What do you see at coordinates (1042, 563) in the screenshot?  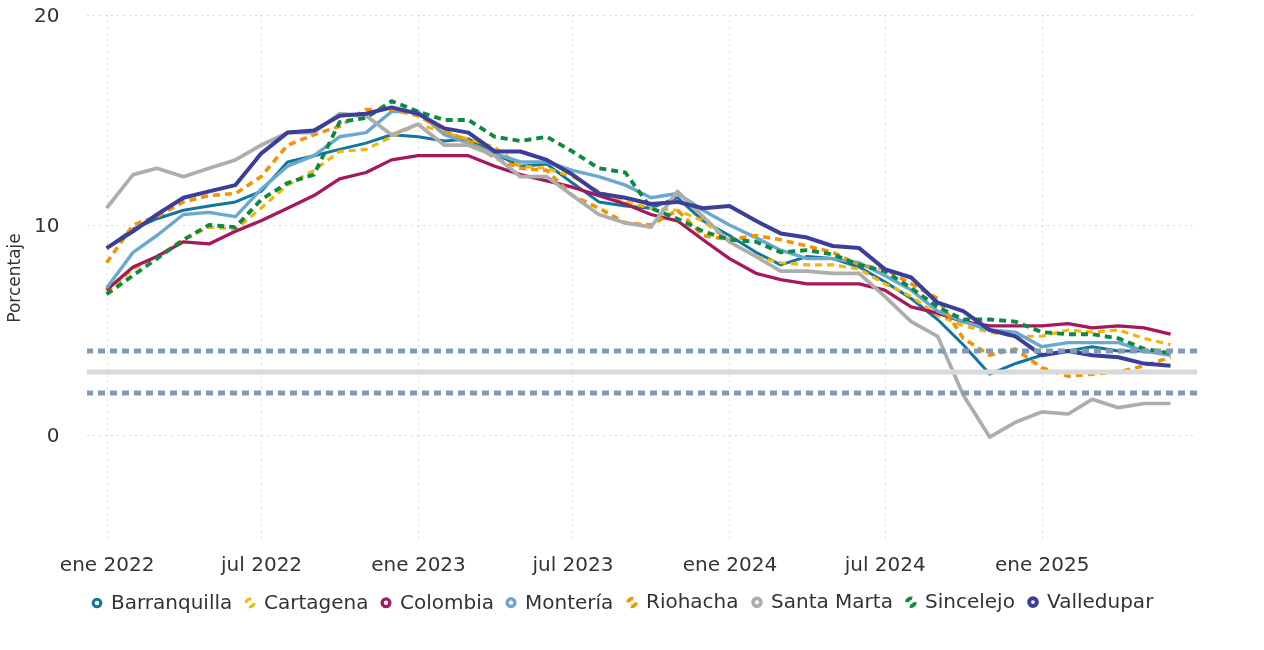 I see `x-tick-label: ene 2025` at bounding box center [1042, 563].